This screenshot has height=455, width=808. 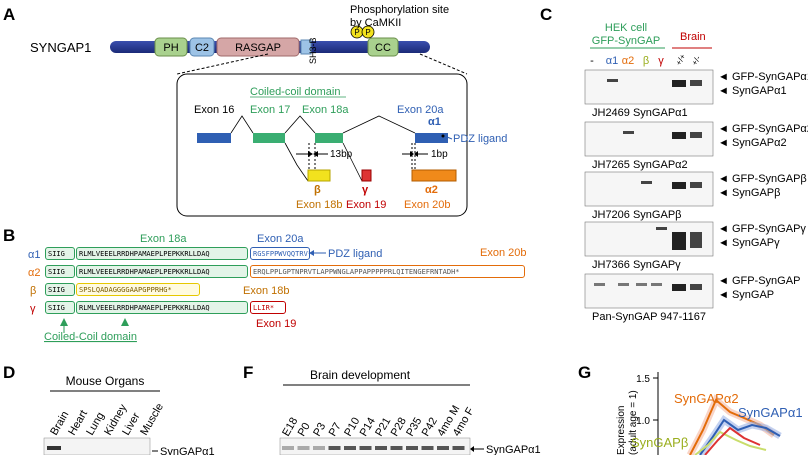 What do you see at coordinates (360, 375) in the screenshot?
I see `f-title: Brain development` at bounding box center [360, 375].